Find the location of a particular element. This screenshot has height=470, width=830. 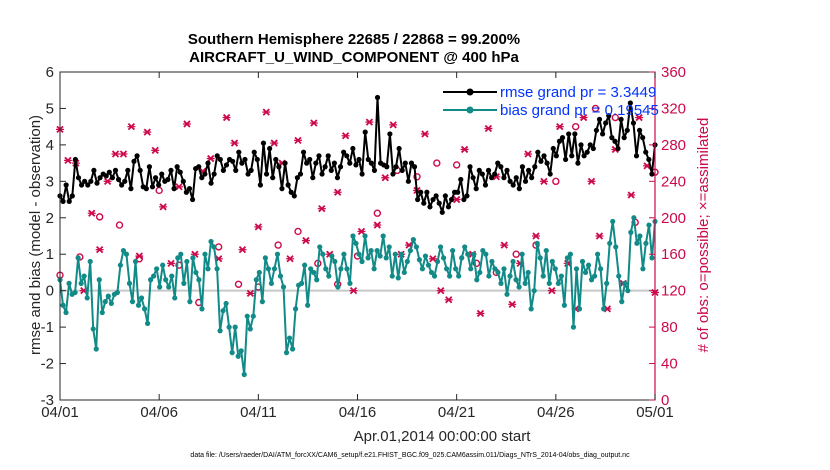

right-tick-label: 280 is located at coordinates (673, 145).